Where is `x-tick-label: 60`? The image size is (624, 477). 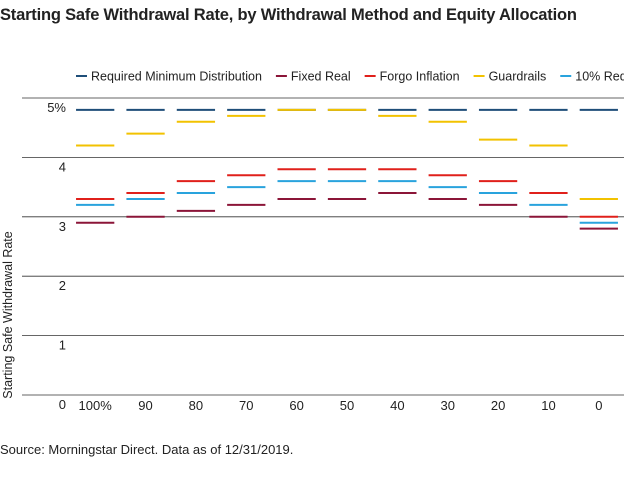 x-tick-label: 60 is located at coordinates (296, 405).